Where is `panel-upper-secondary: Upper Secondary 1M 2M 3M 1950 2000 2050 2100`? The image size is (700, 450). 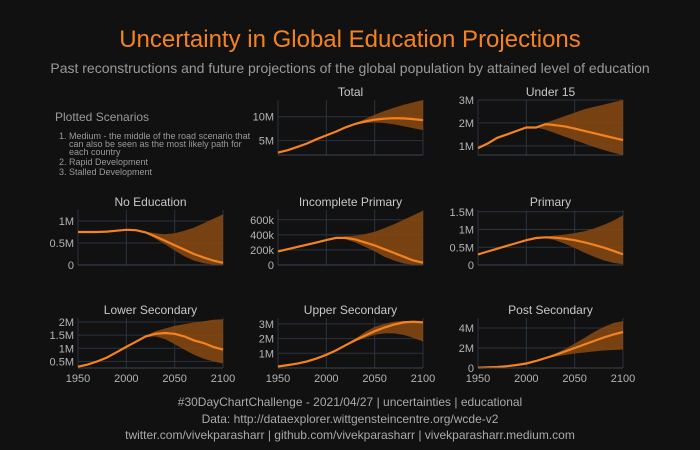 panel-upper-secondary: Upper Secondary 1M 2M 3M 1950 2000 2050 2100 is located at coordinates (347, 344).